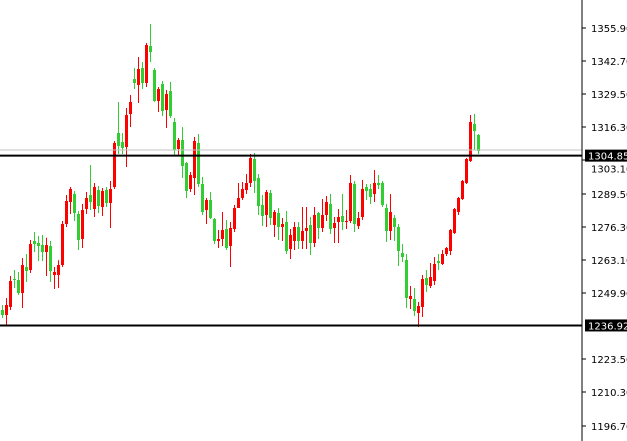 The height and width of the screenshot is (441, 627). Describe the element at coordinates (606, 325) in the screenshot. I see `level-price-label: 1236.92` at that location.